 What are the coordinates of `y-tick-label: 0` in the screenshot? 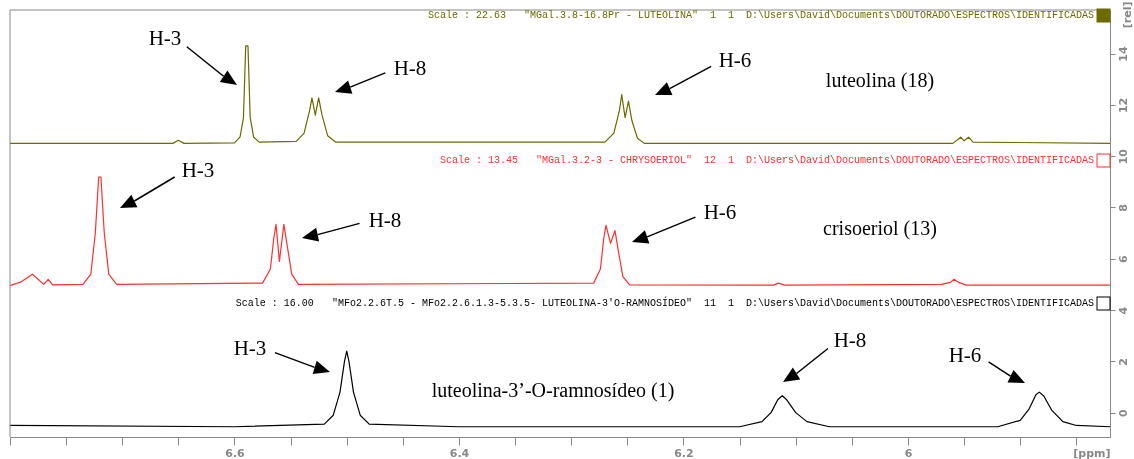 It's located at (1123, 412).